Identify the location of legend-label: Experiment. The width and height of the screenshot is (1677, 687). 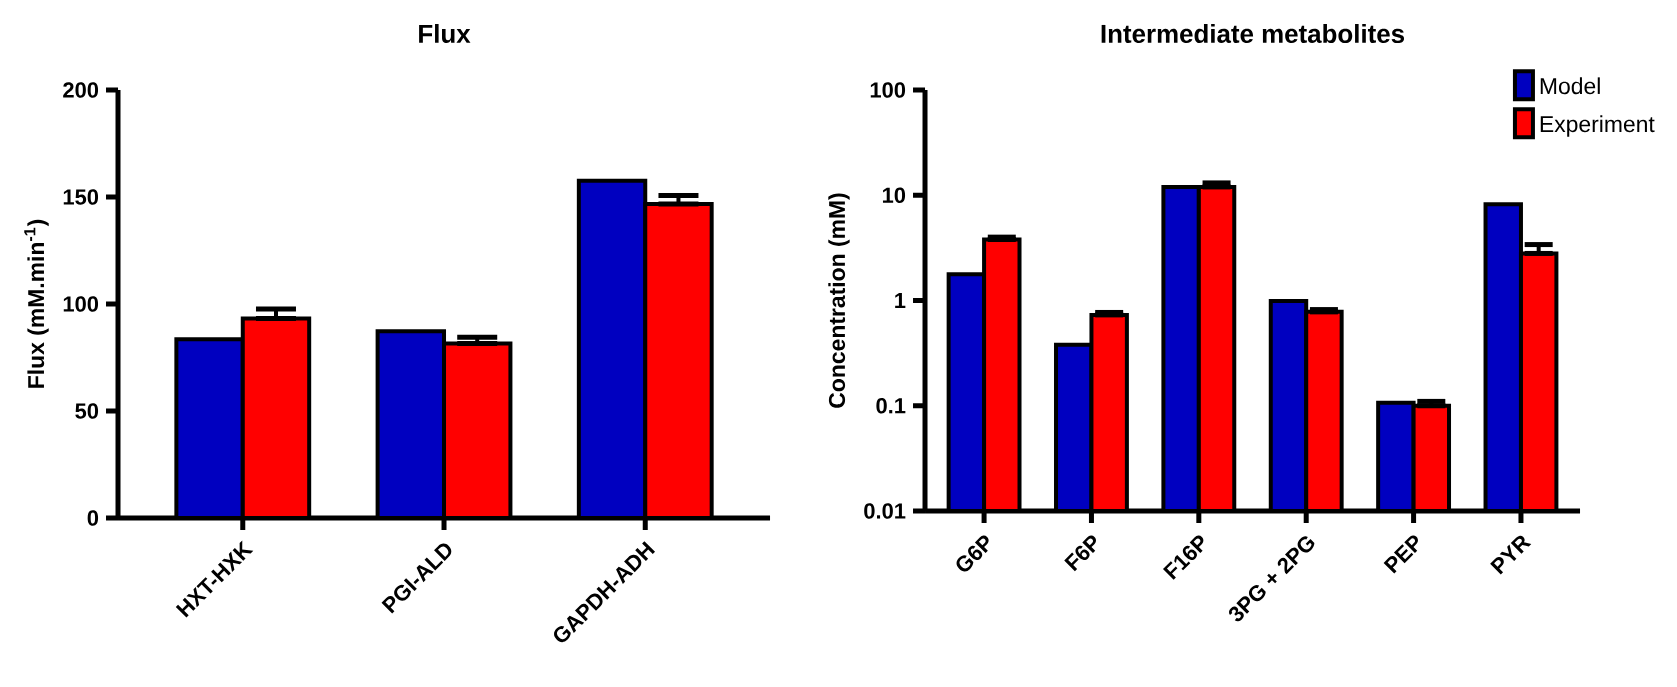
(1597, 126).